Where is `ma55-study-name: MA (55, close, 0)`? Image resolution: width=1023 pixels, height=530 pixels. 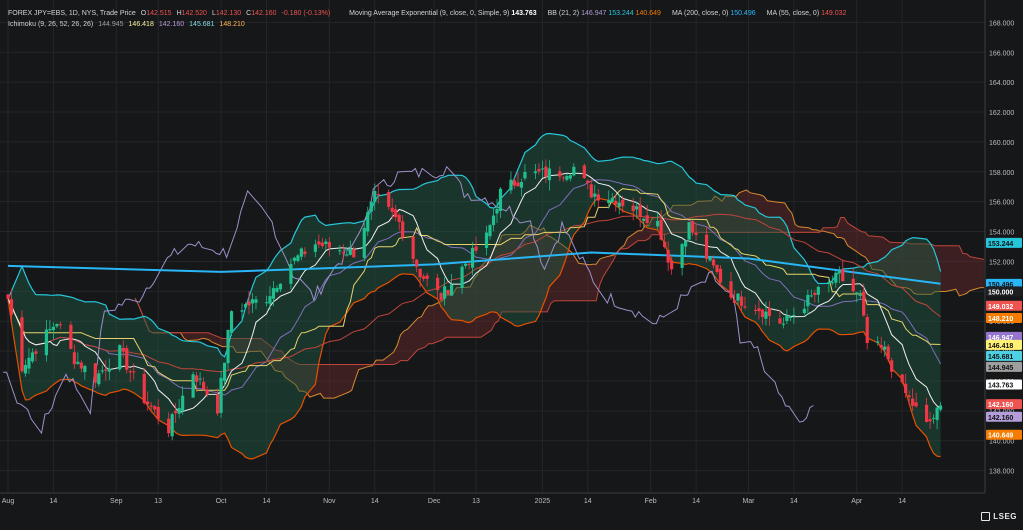 ma55-study-name: MA (55, close, 0) is located at coordinates (793, 13).